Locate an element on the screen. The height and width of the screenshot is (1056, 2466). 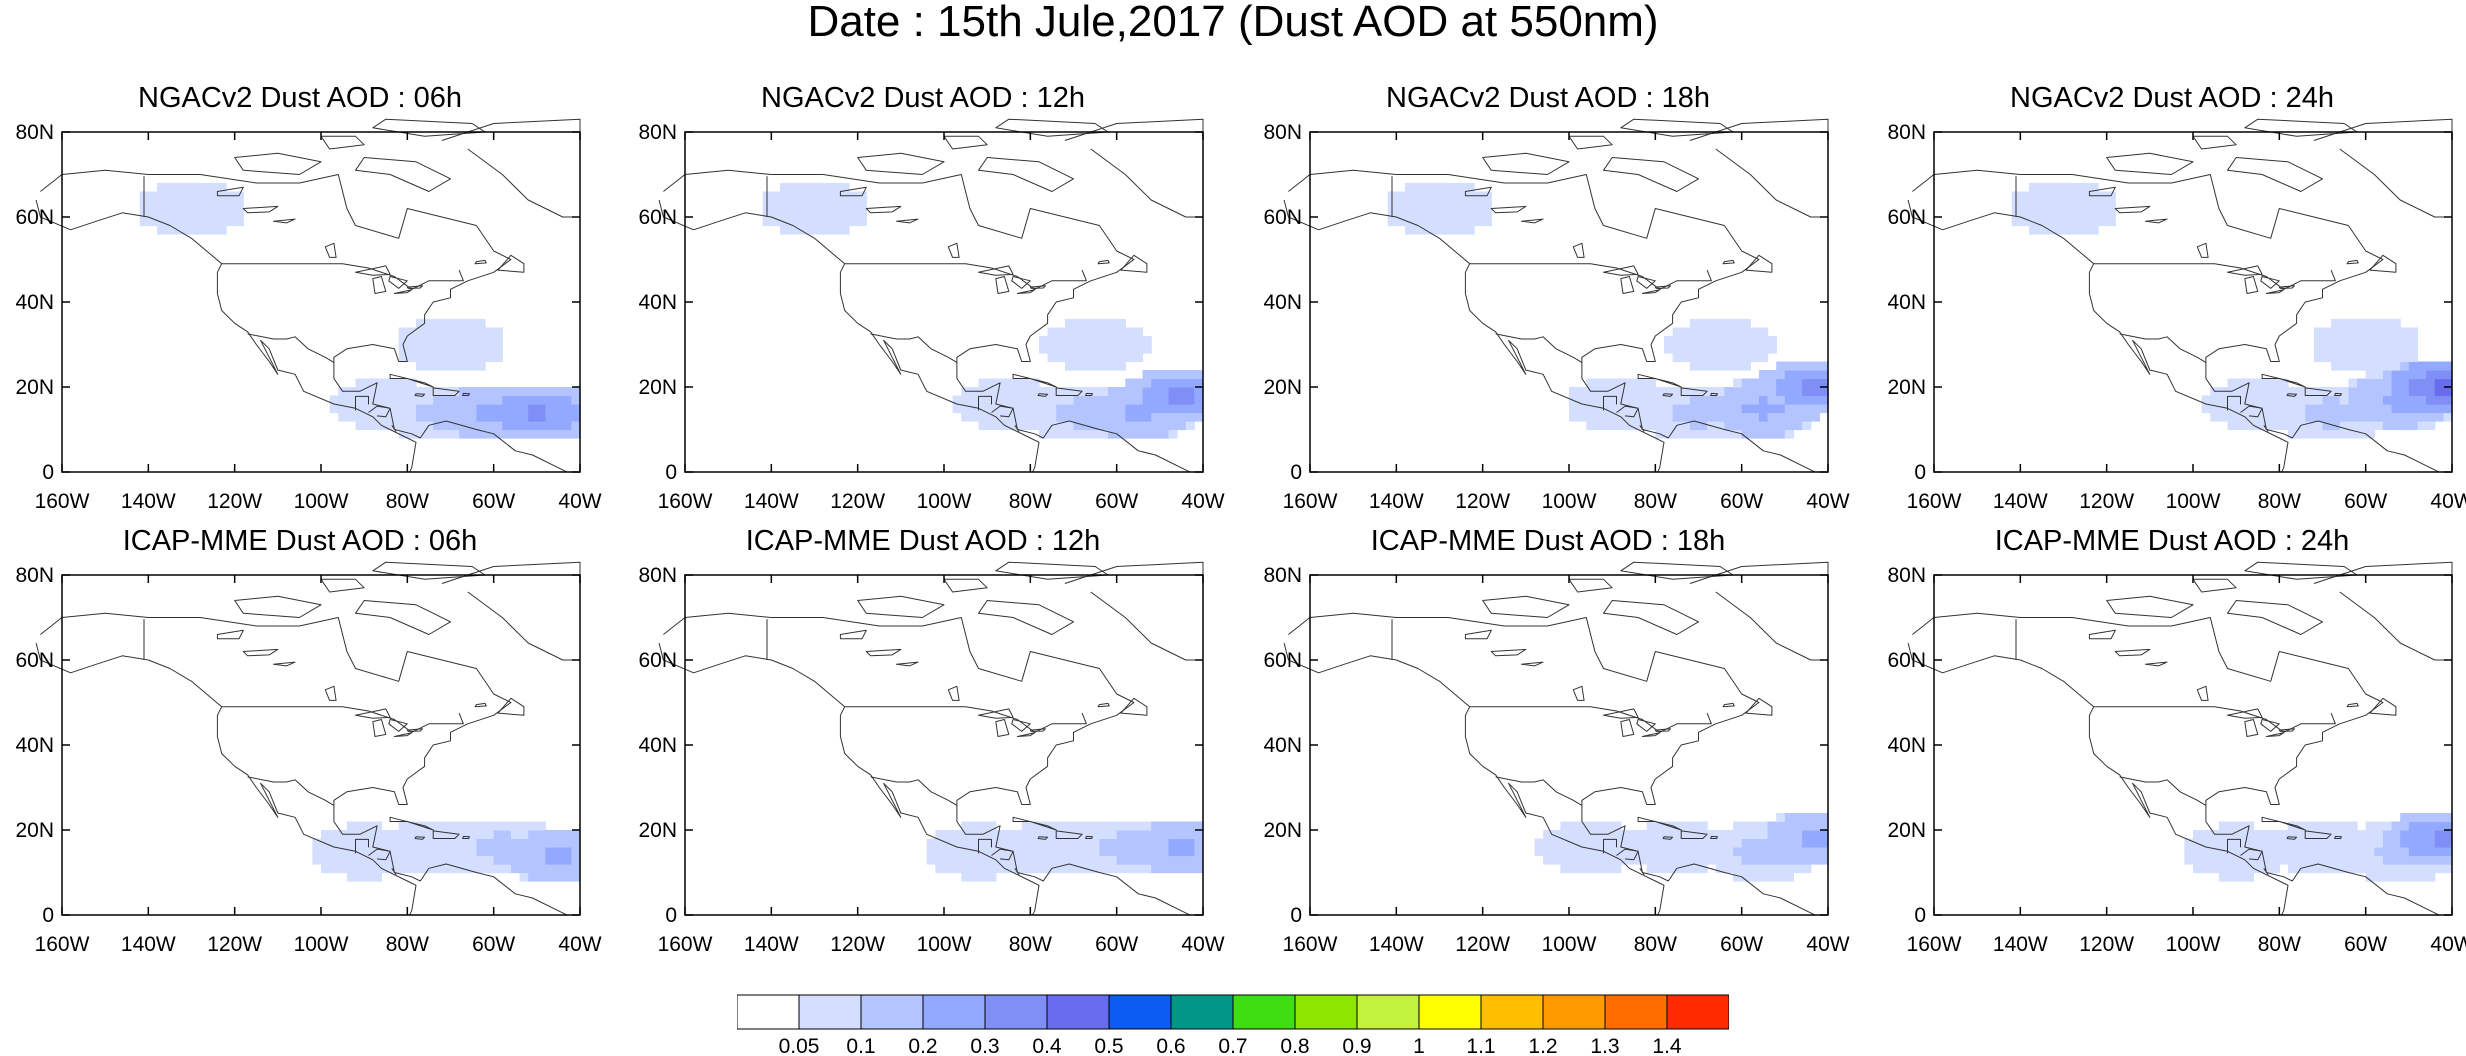
lat-tick-label: 20N is located at coordinates (1282, 387).